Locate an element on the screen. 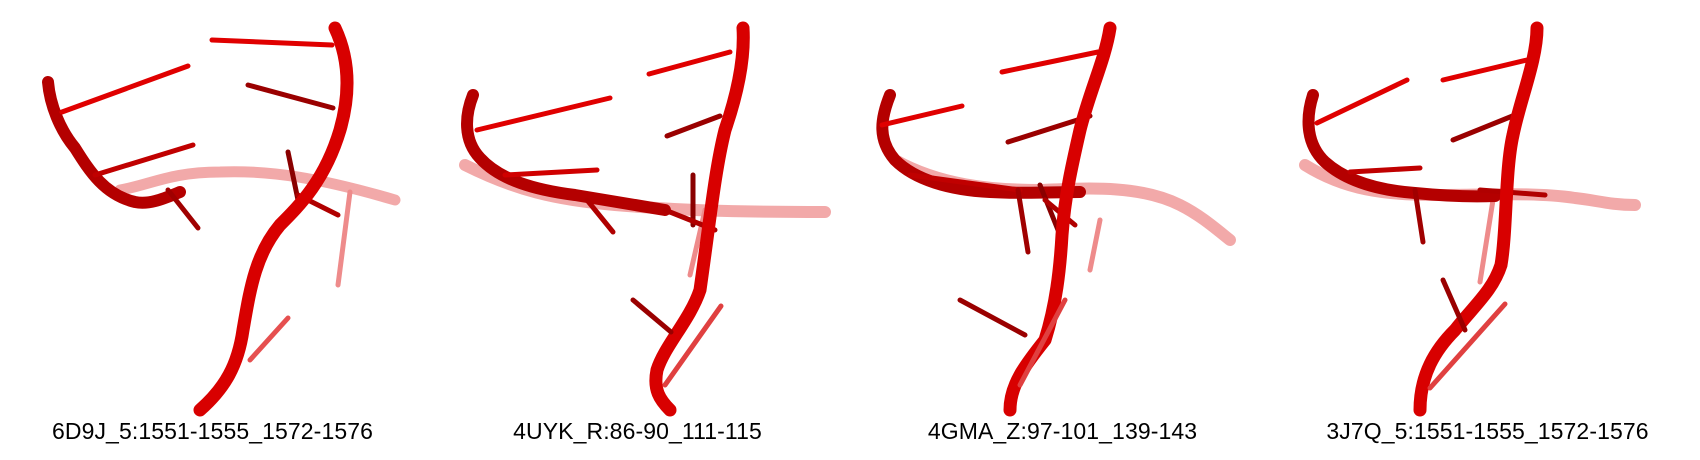 The image size is (1700, 460). structure-label: 6D9J_5:1551-1555_1572-1576 is located at coordinates (212, 431).